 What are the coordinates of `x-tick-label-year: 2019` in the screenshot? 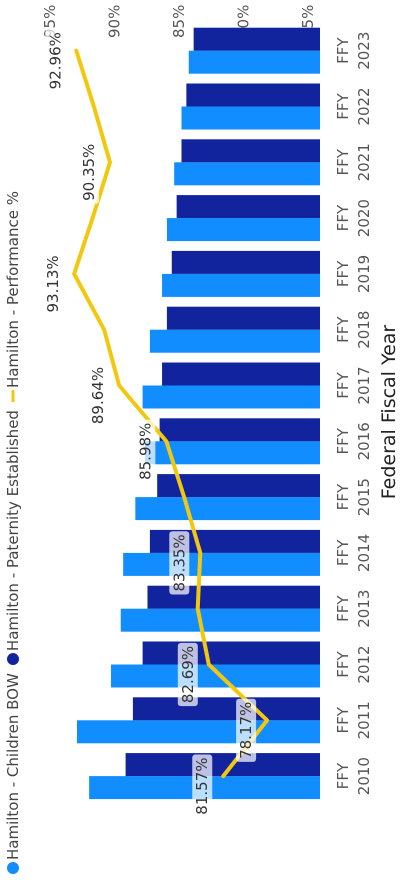 It's located at (364, 274).